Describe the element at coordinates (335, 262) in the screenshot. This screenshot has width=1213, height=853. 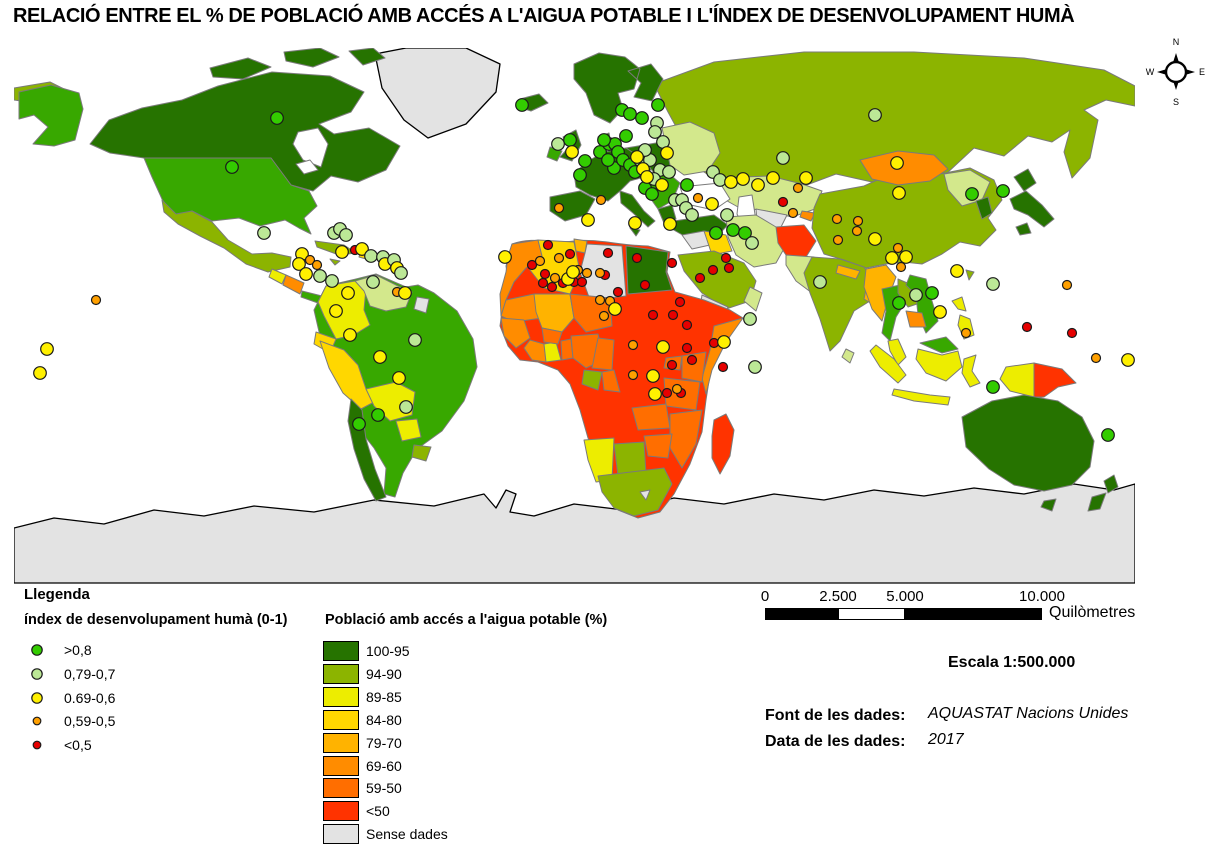
I see `jamaica-region` at that location.